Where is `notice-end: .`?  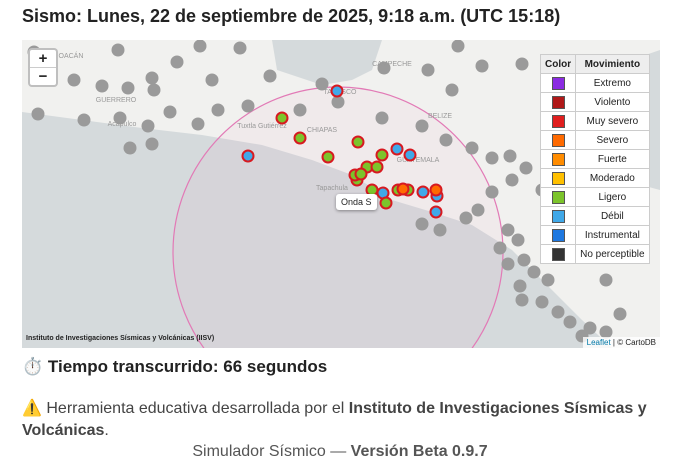 notice-end: . is located at coordinates (106, 430).